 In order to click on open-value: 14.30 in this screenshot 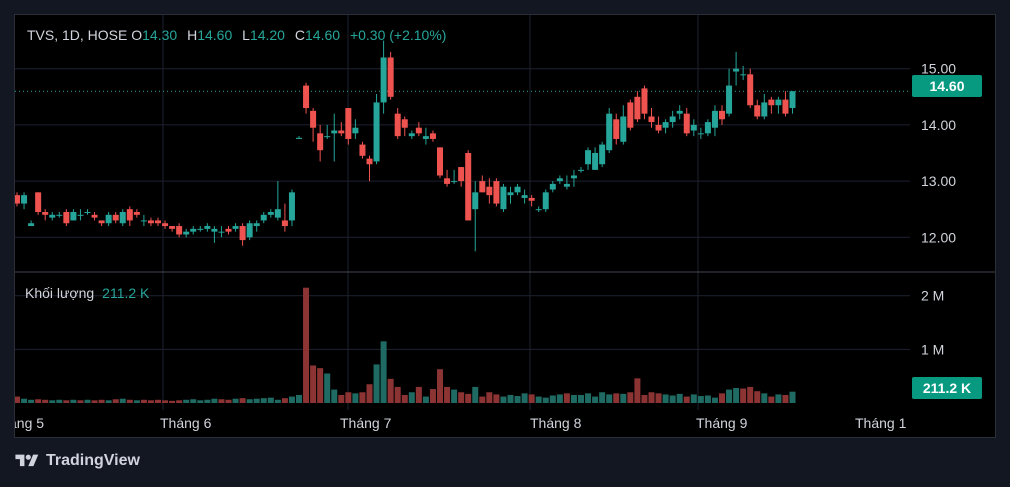, I will do `click(160, 35)`.